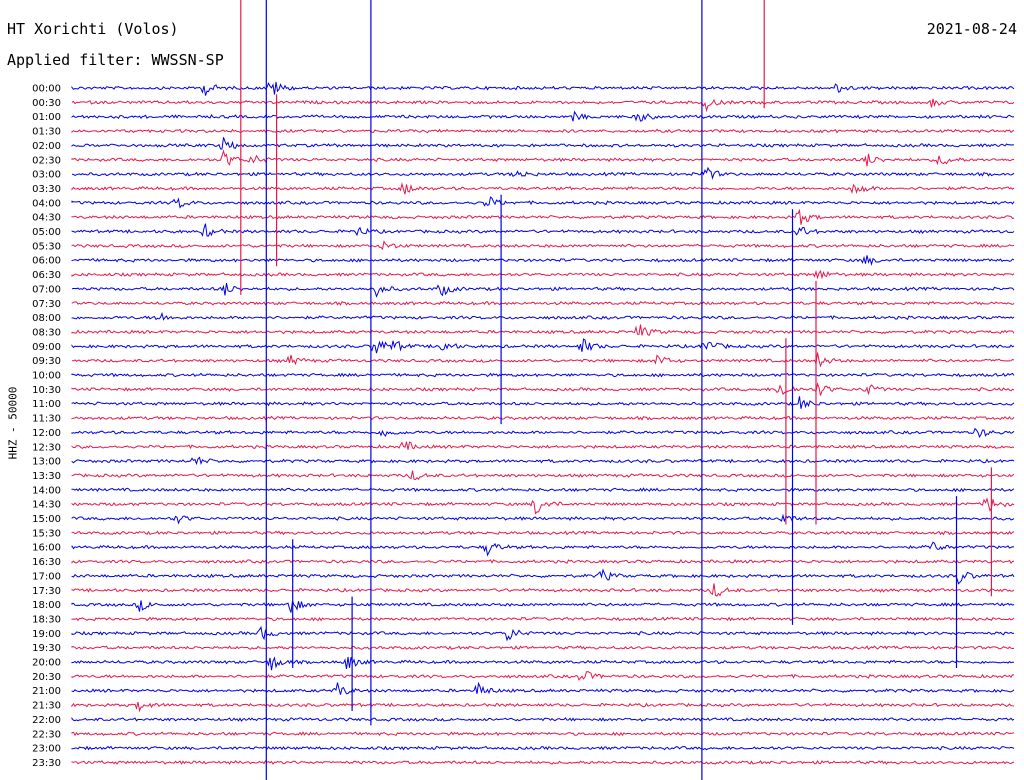 The height and width of the screenshot is (780, 1024). Describe the element at coordinates (46, 404) in the screenshot. I see `time-label: 11:00` at that location.